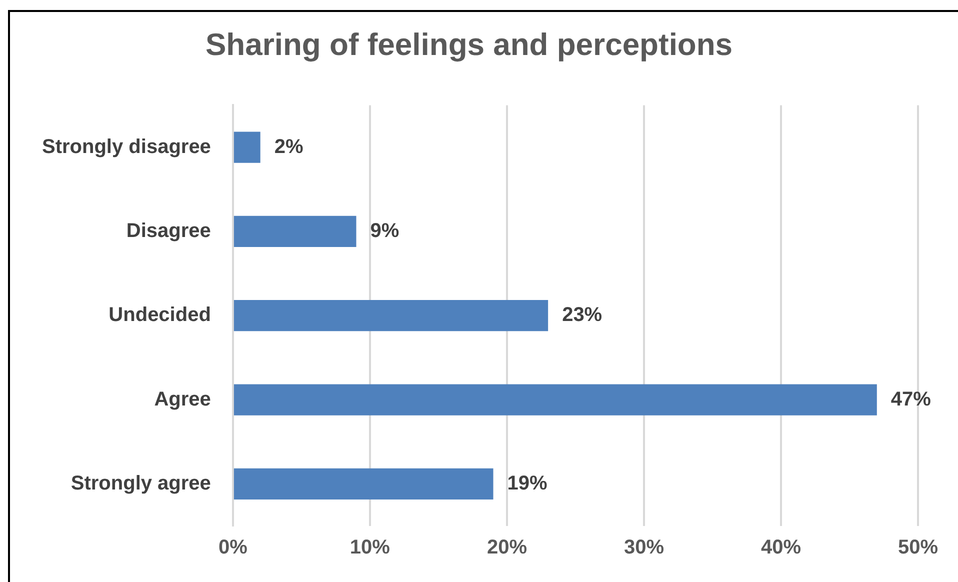 The image size is (958, 582). Describe the element at coordinates (781, 547) in the screenshot. I see `x-tick-label: 40%` at that location.